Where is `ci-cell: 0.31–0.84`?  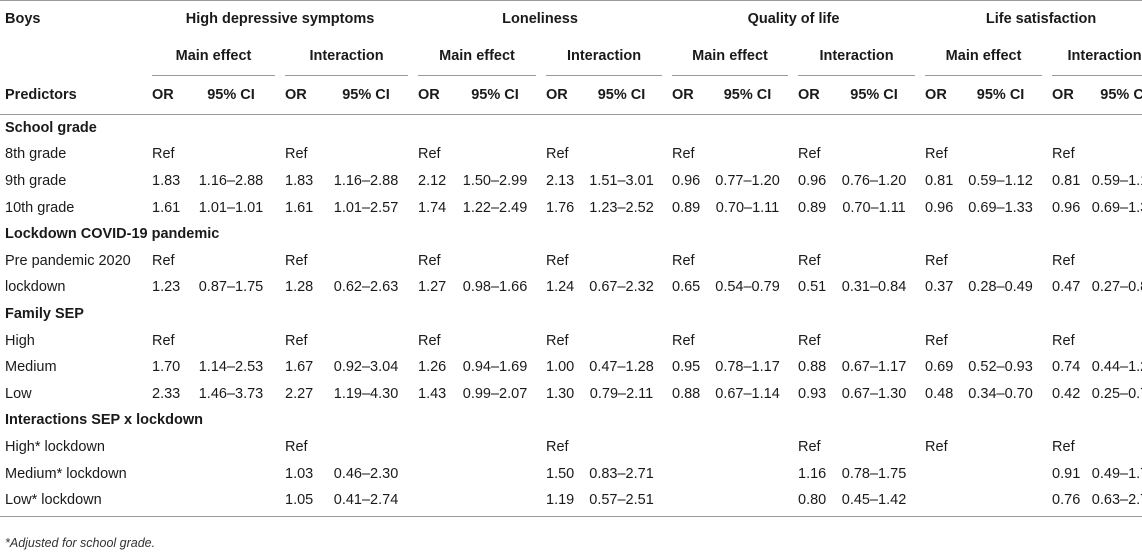
ci-cell: 0.31–0.84 is located at coordinates (874, 287).